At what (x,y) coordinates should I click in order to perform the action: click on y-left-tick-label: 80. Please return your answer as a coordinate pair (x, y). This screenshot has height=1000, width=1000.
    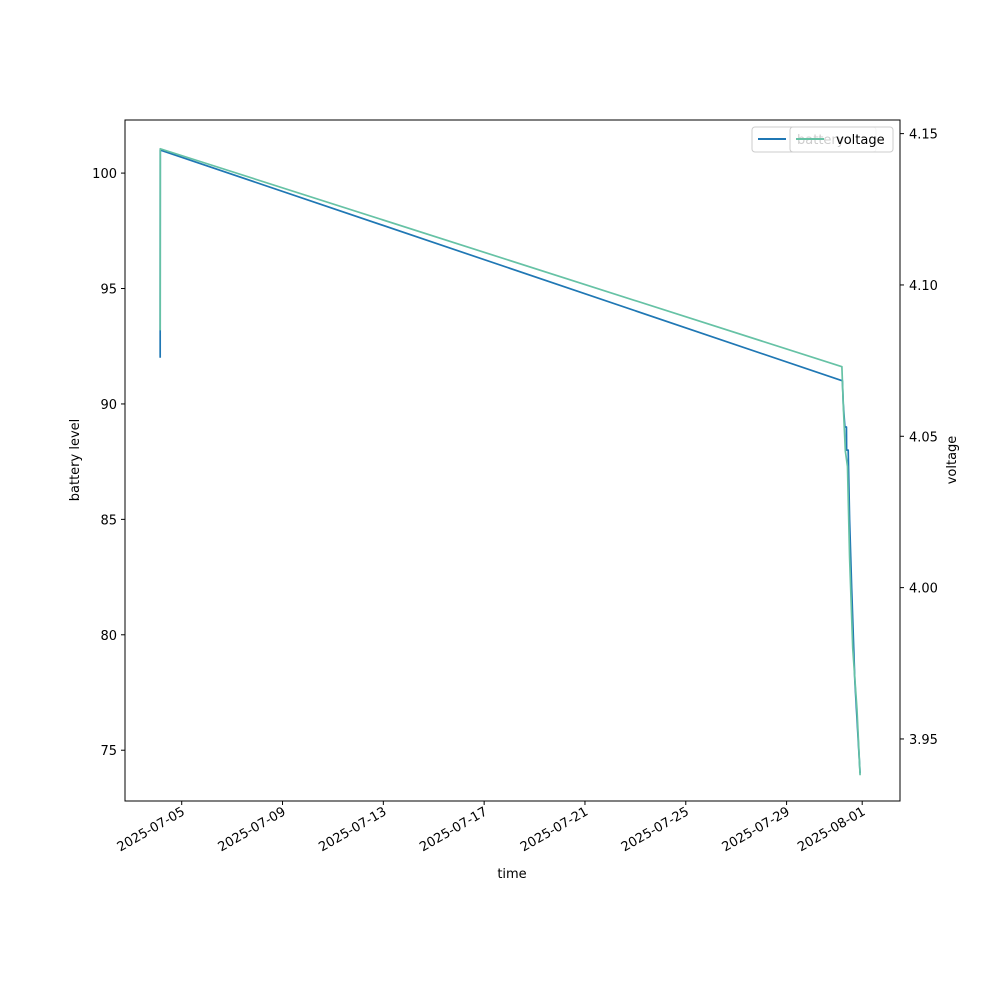
    Looking at the image, I should click on (108, 636).